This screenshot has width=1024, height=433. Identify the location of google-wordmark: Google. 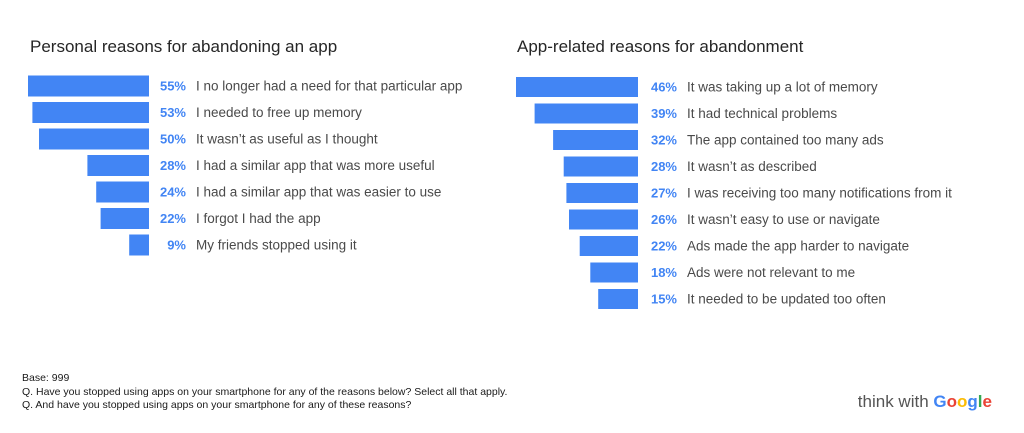
(962, 401).